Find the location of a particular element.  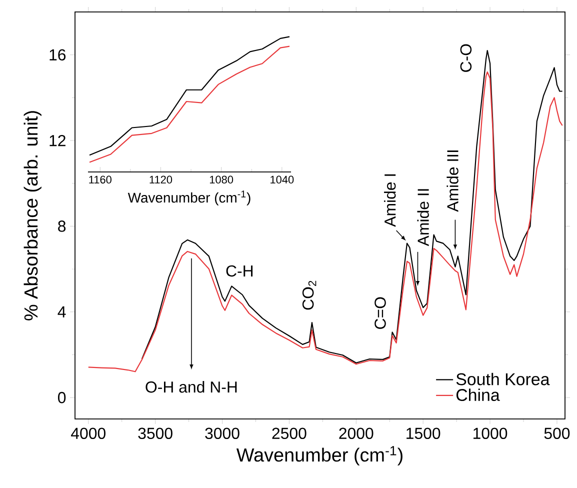

y-tick-label: 4 is located at coordinates (62, 312).